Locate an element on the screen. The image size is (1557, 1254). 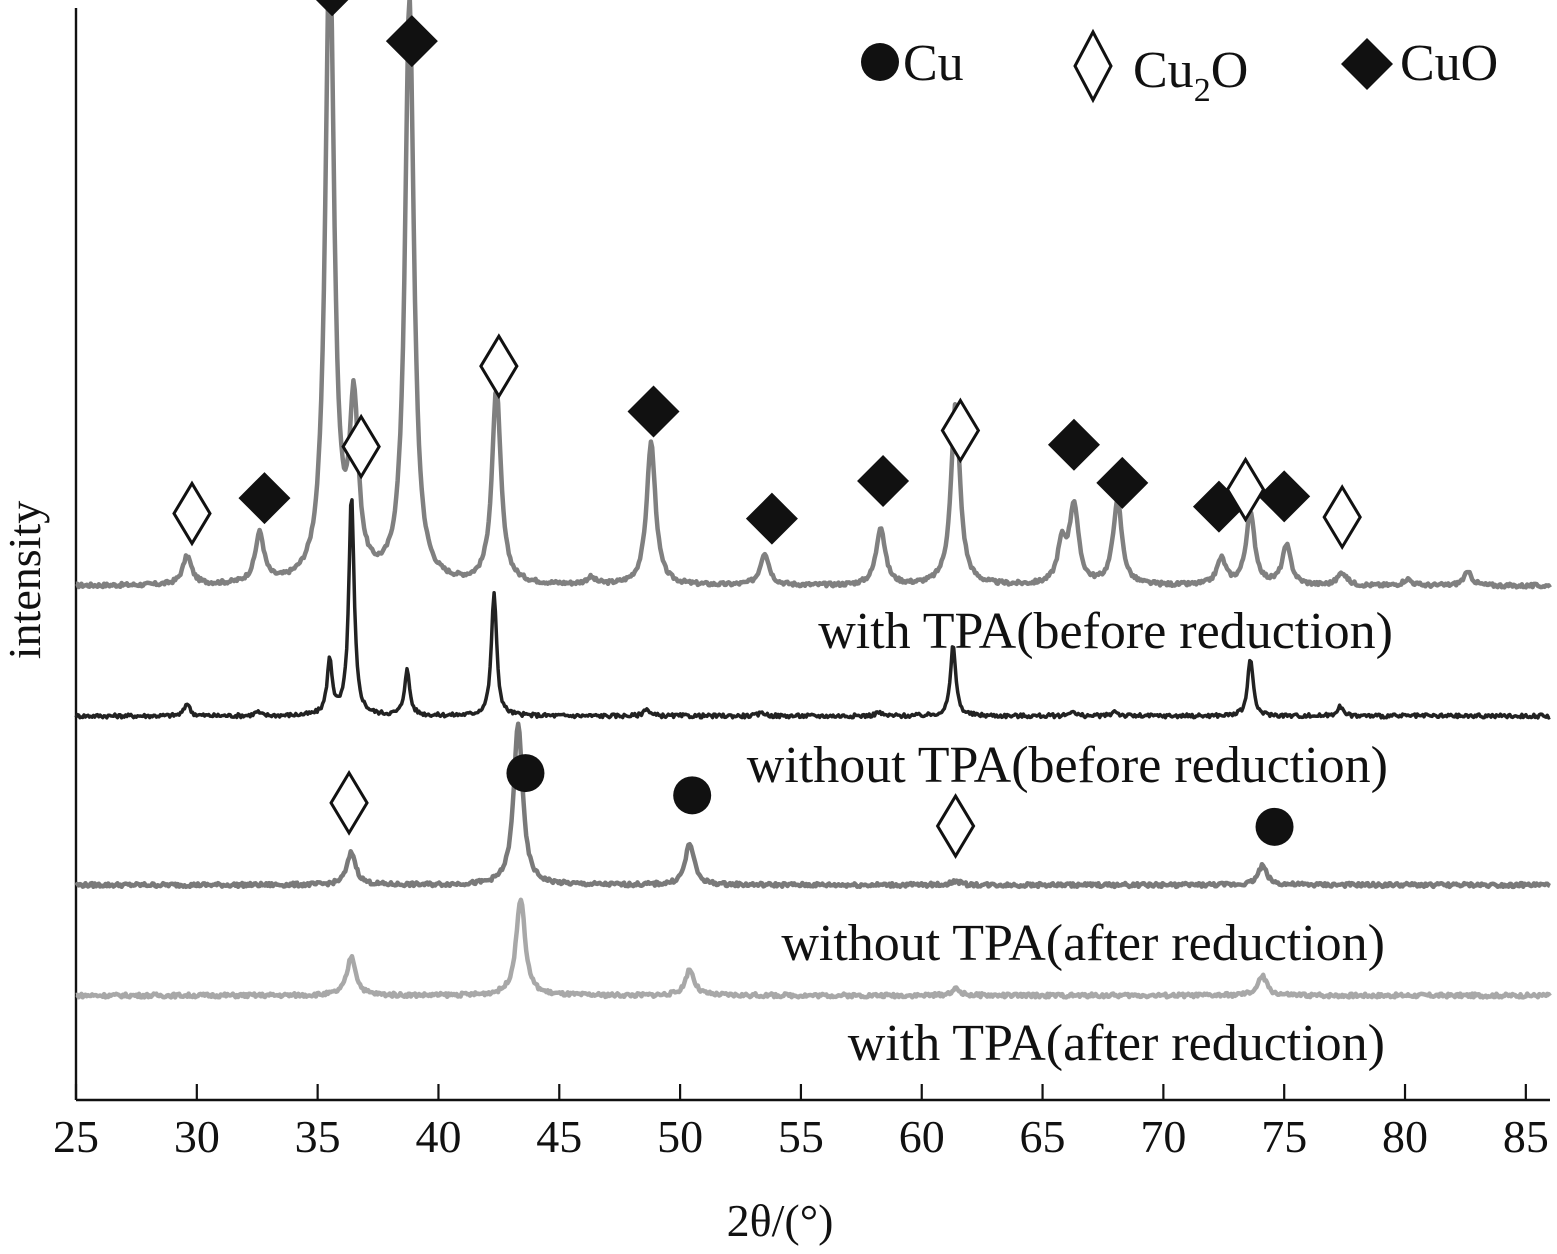
legend-cuo-marker is located at coordinates (1367, 64).